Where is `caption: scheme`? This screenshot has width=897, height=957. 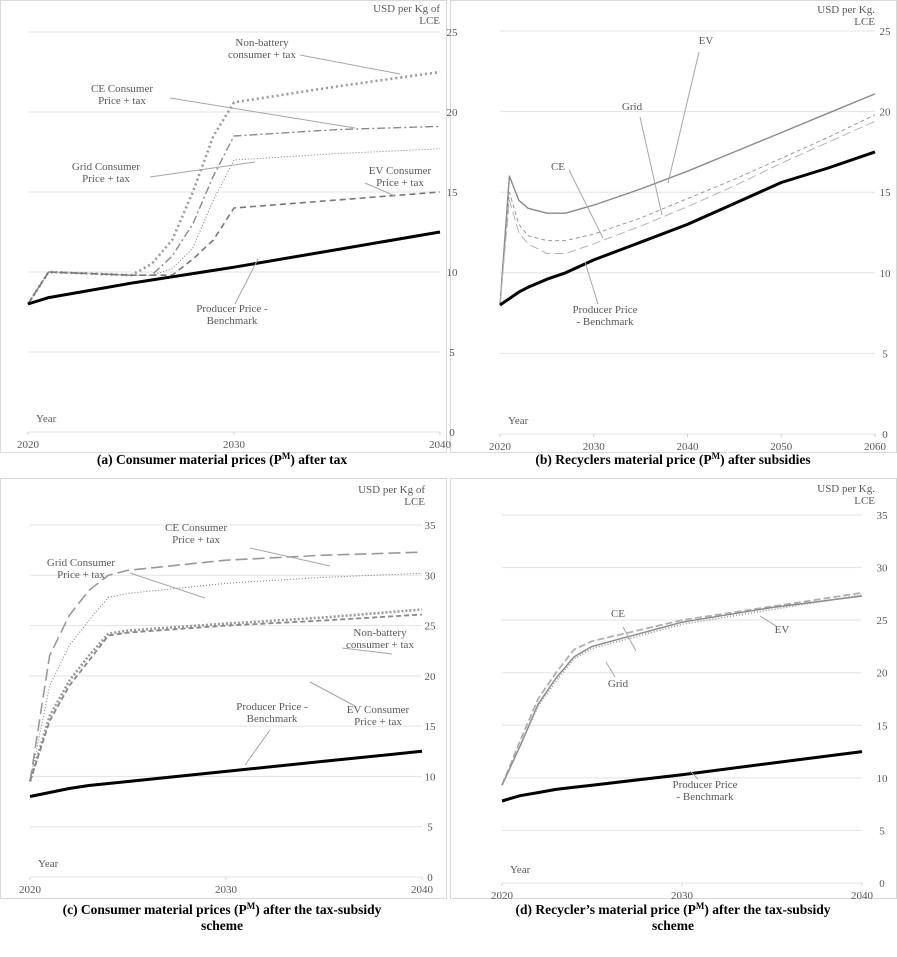 caption: scheme is located at coordinates (222, 925).